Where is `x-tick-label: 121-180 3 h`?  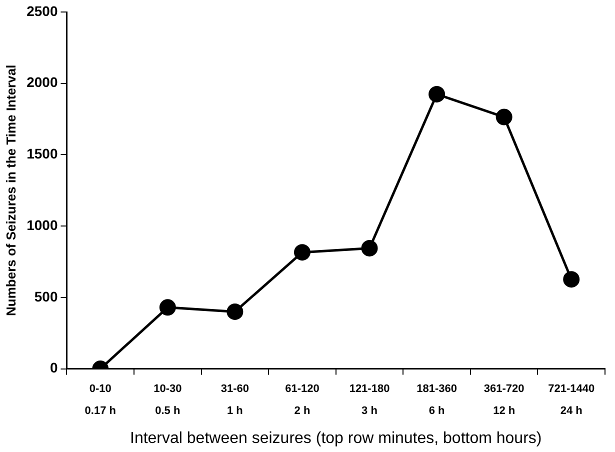 x-tick-label: 121-180 3 h is located at coordinates (369, 399).